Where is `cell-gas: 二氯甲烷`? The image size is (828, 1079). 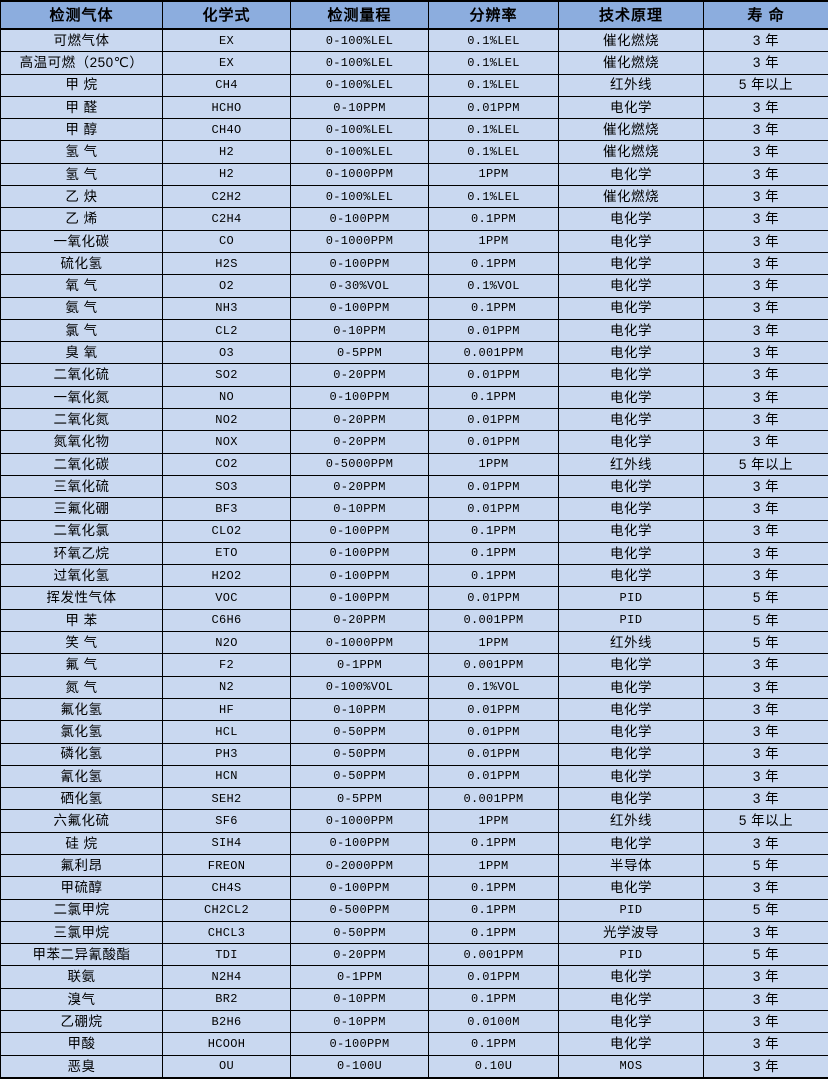
cell-gas: 二氯甲烷 is located at coordinates (82, 910).